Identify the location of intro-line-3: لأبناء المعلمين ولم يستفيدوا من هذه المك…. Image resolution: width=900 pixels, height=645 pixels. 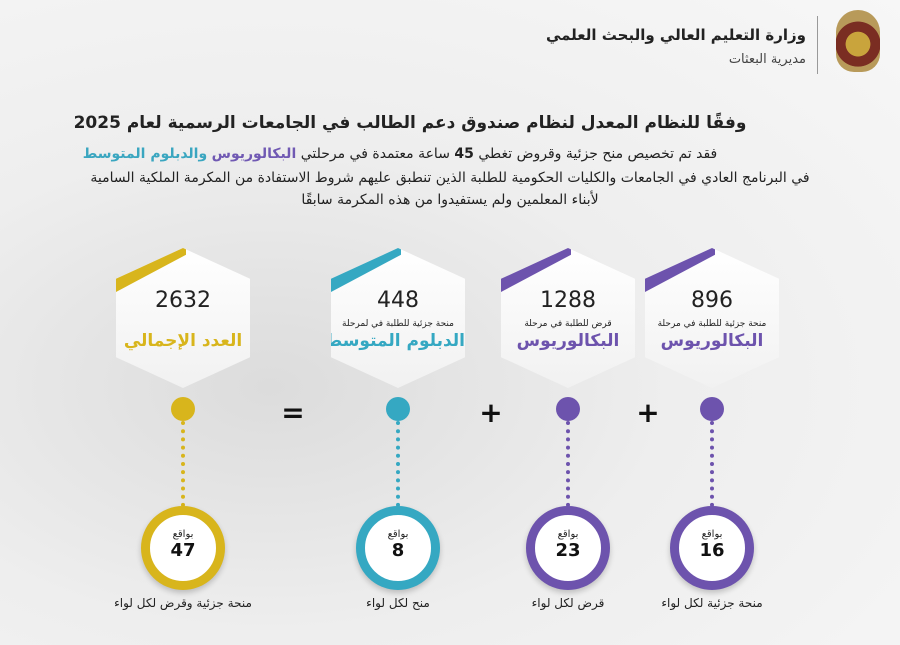
(450, 200).